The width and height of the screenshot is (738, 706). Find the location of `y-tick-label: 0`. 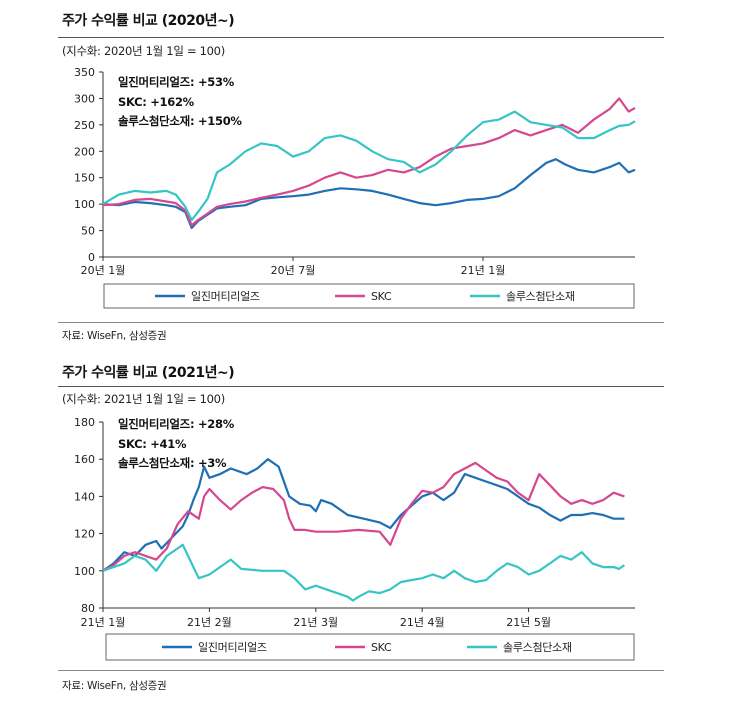

y-tick-label: 0 is located at coordinates (91, 257).